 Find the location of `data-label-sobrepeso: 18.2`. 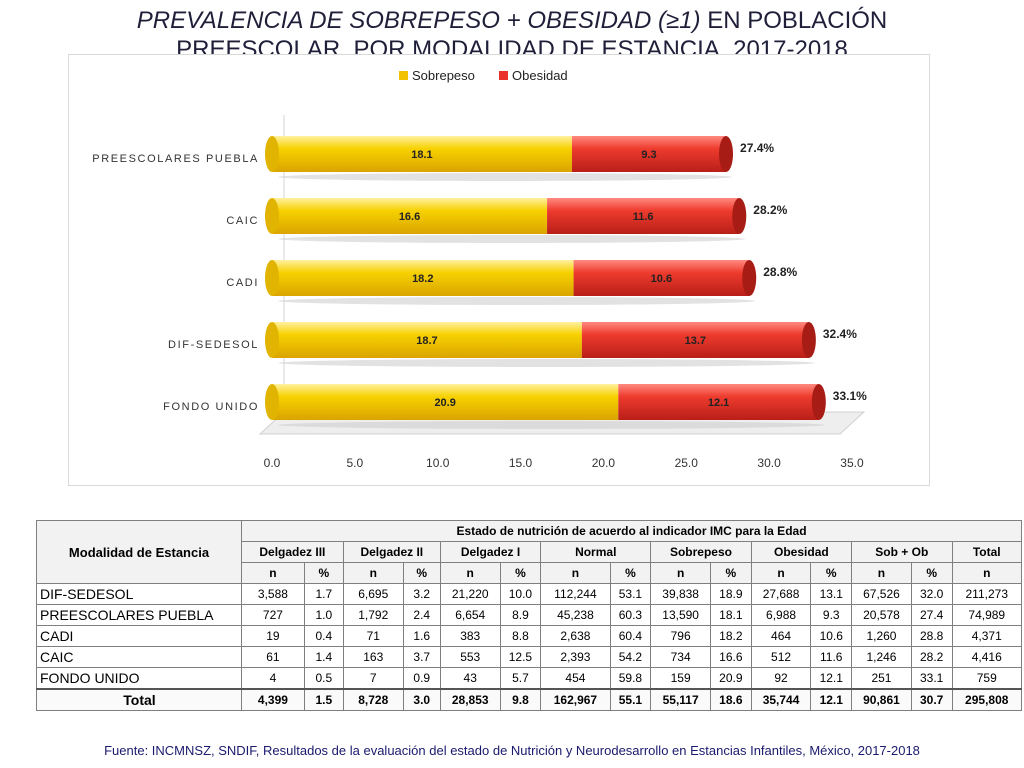

data-label-sobrepeso: 18.2 is located at coordinates (422, 279).